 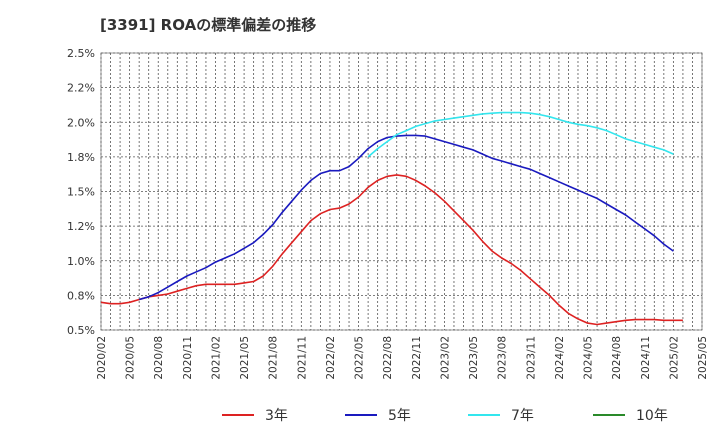 What do you see at coordinates (388, 358) in the screenshot?
I see `x-tick-label: 2022/08` at bounding box center [388, 358].